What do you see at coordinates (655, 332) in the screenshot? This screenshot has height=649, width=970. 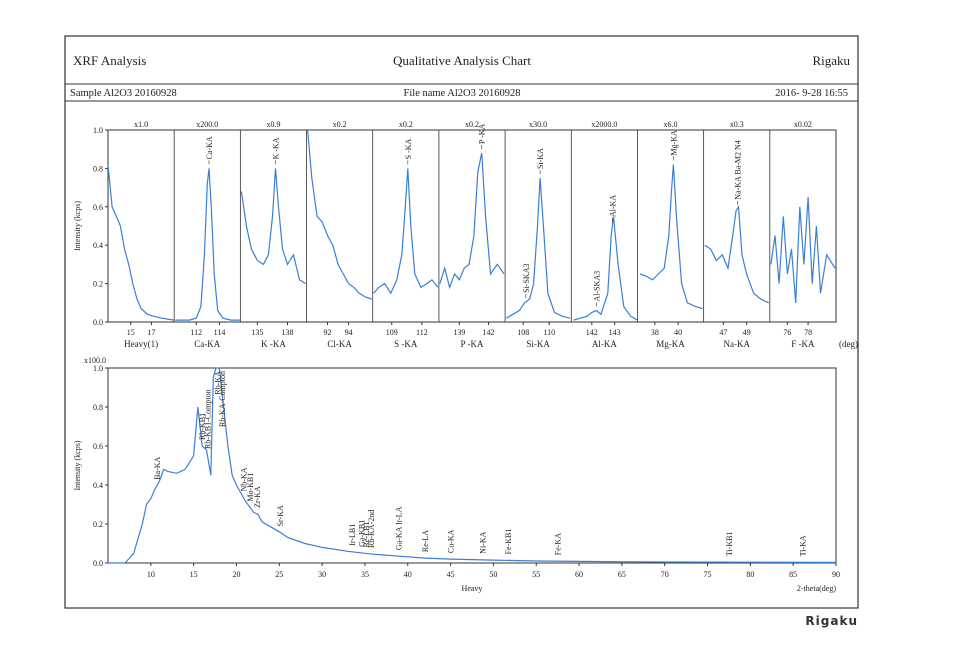 I see `x-tick-label: 38` at bounding box center [655, 332].